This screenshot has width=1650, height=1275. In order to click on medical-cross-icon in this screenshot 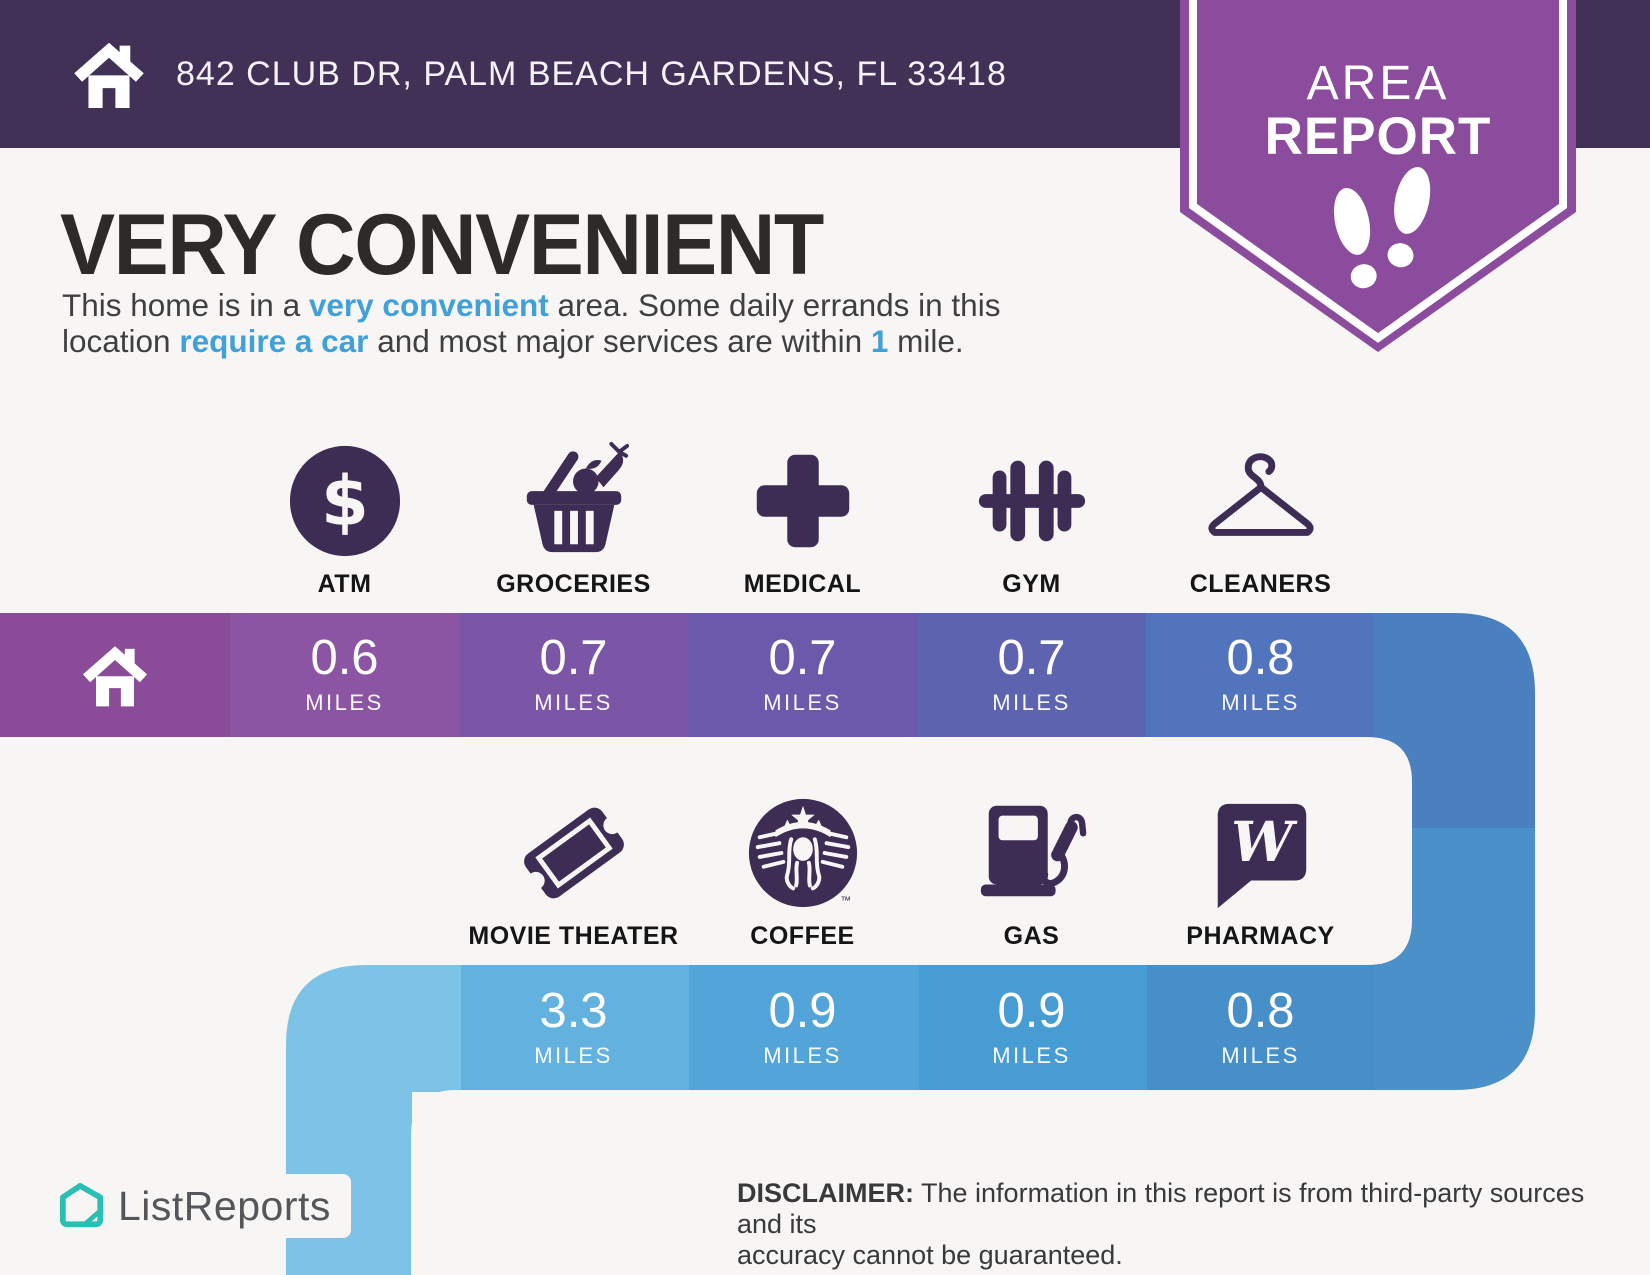, I will do `click(802, 501)`.